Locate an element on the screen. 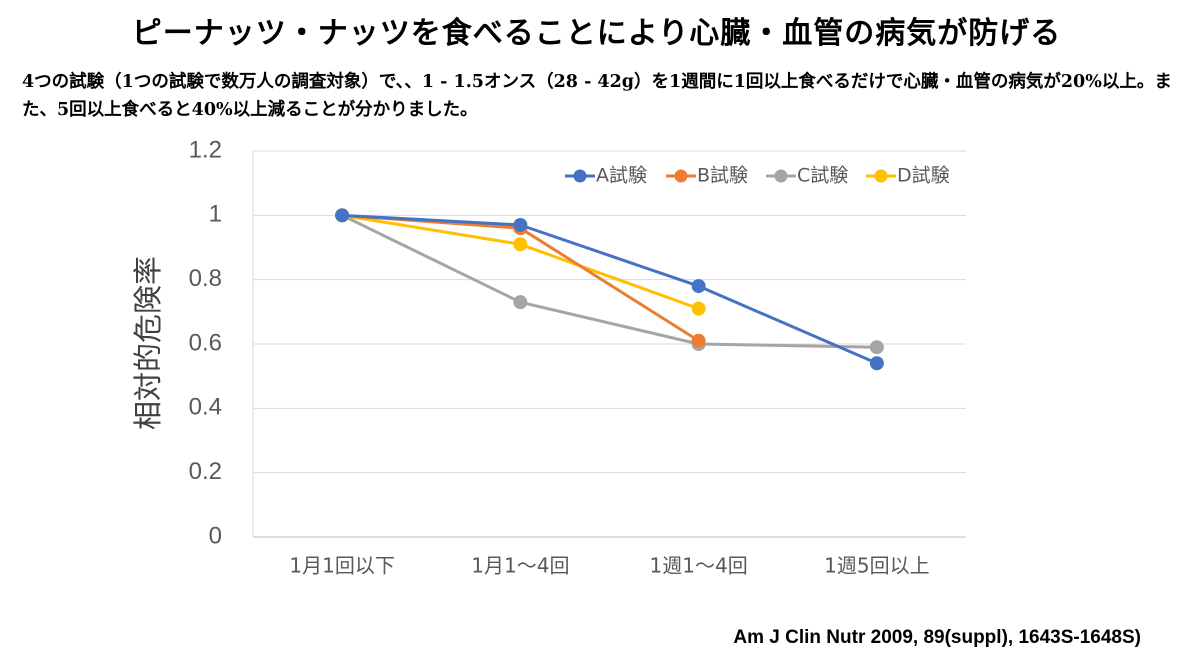 This screenshot has height=671, width=1193. series-A試験 is located at coordinates (609, 289).